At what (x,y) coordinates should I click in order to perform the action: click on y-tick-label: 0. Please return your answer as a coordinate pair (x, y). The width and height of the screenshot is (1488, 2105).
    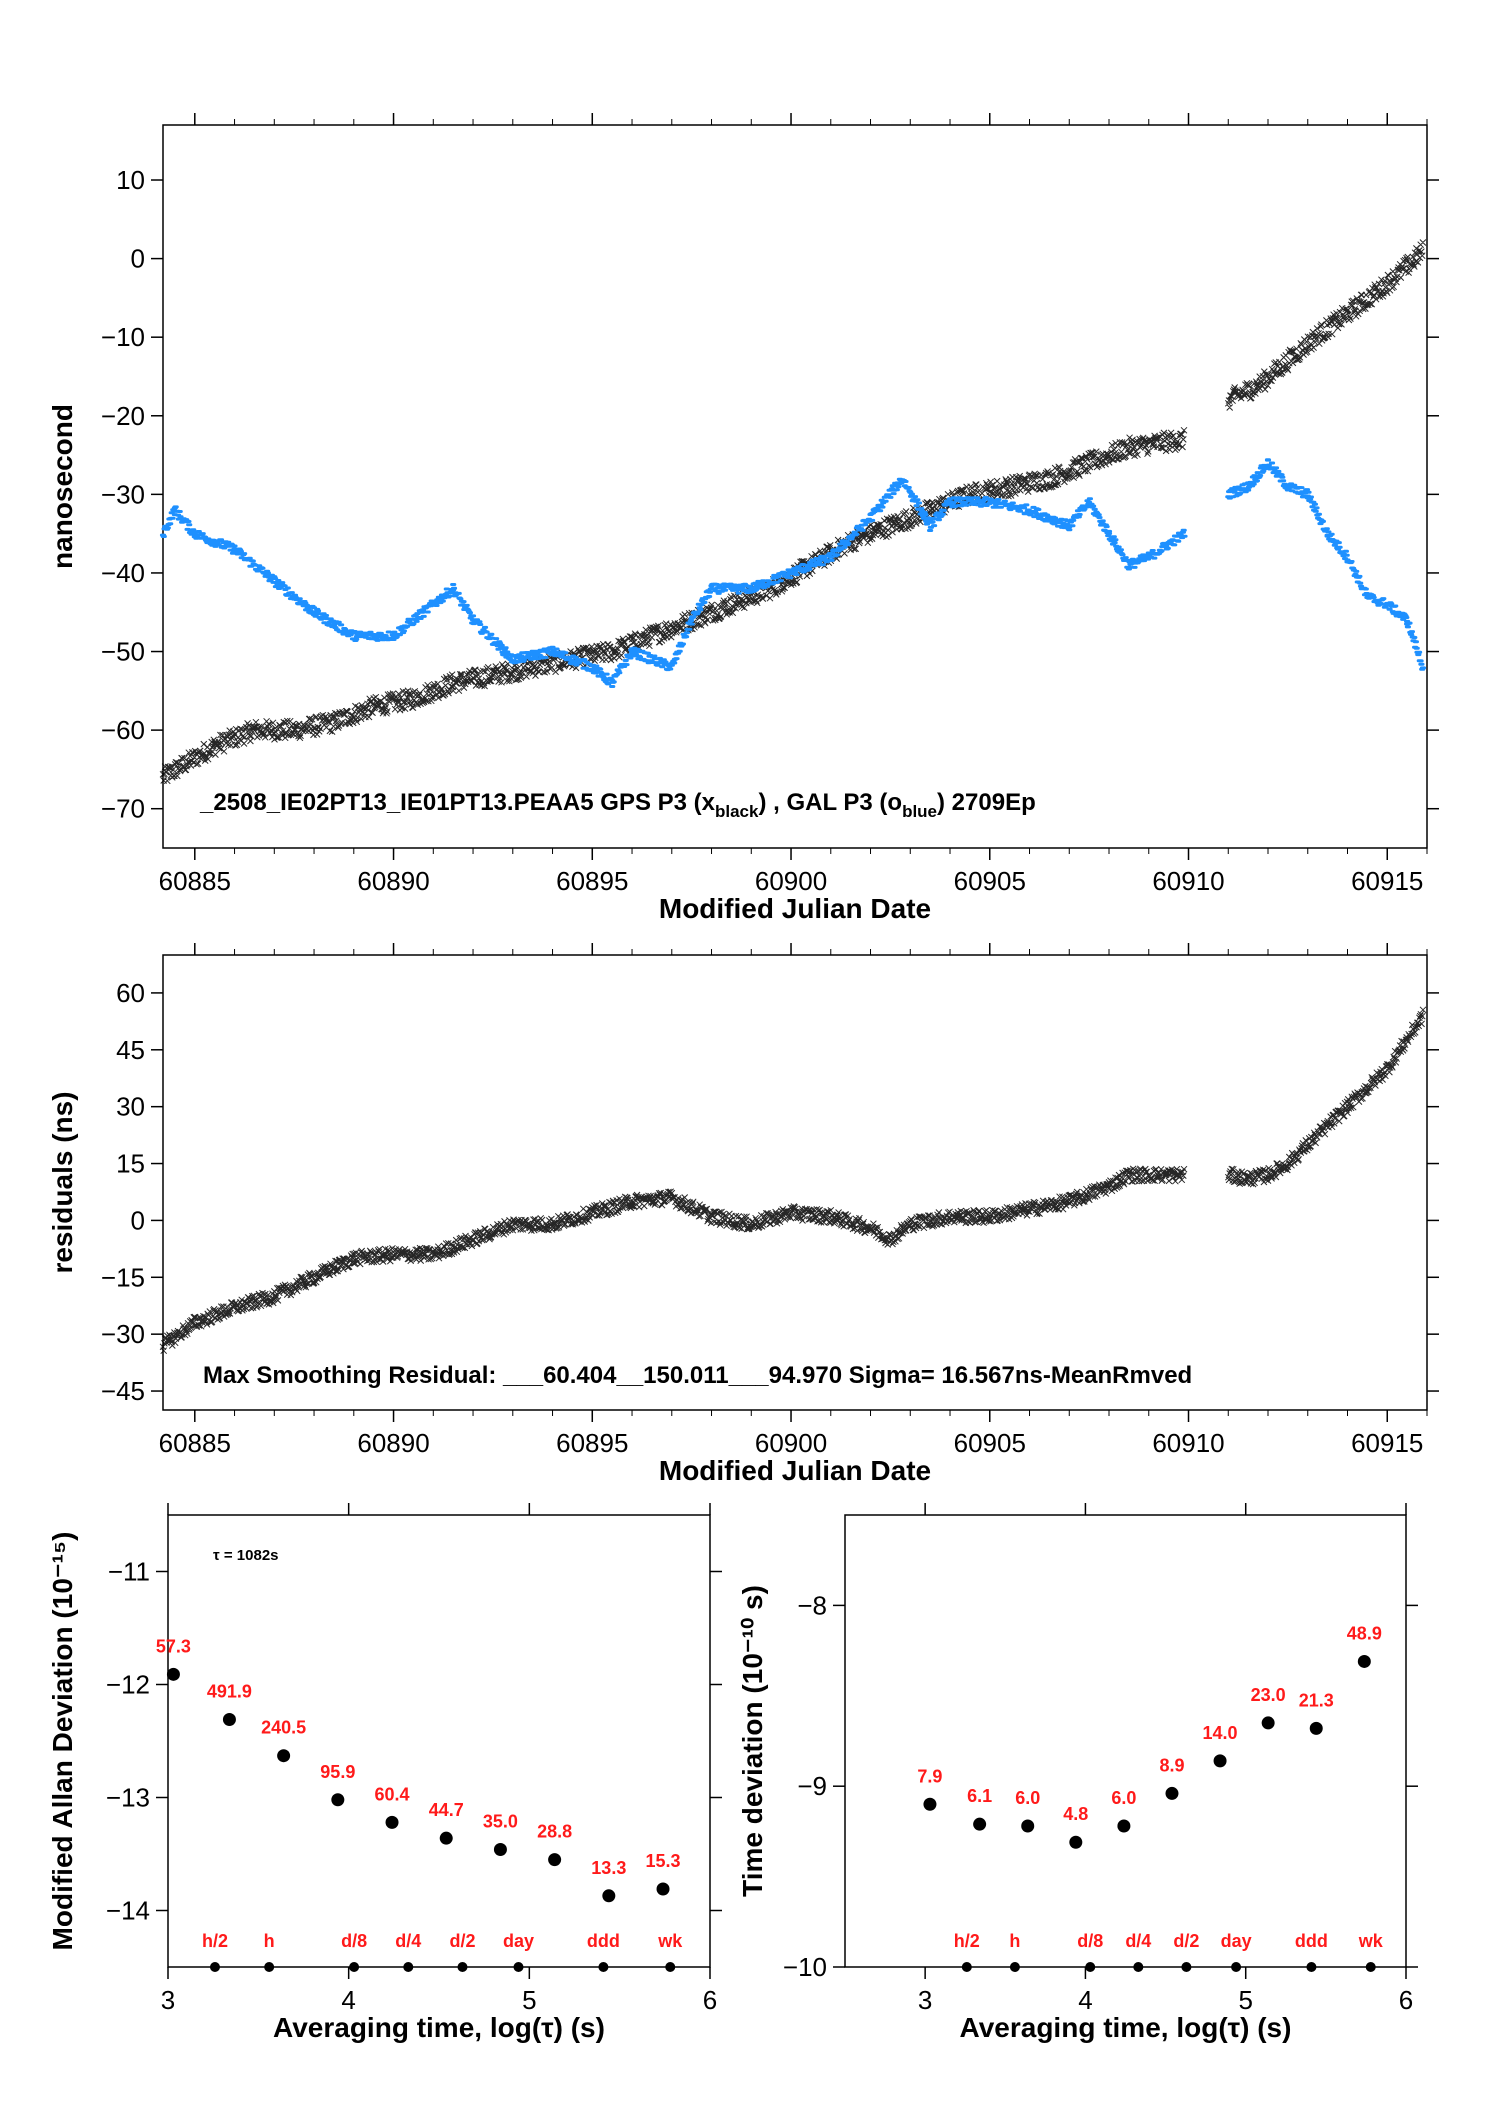
    Looking at the image, I should click on (138, 1220).